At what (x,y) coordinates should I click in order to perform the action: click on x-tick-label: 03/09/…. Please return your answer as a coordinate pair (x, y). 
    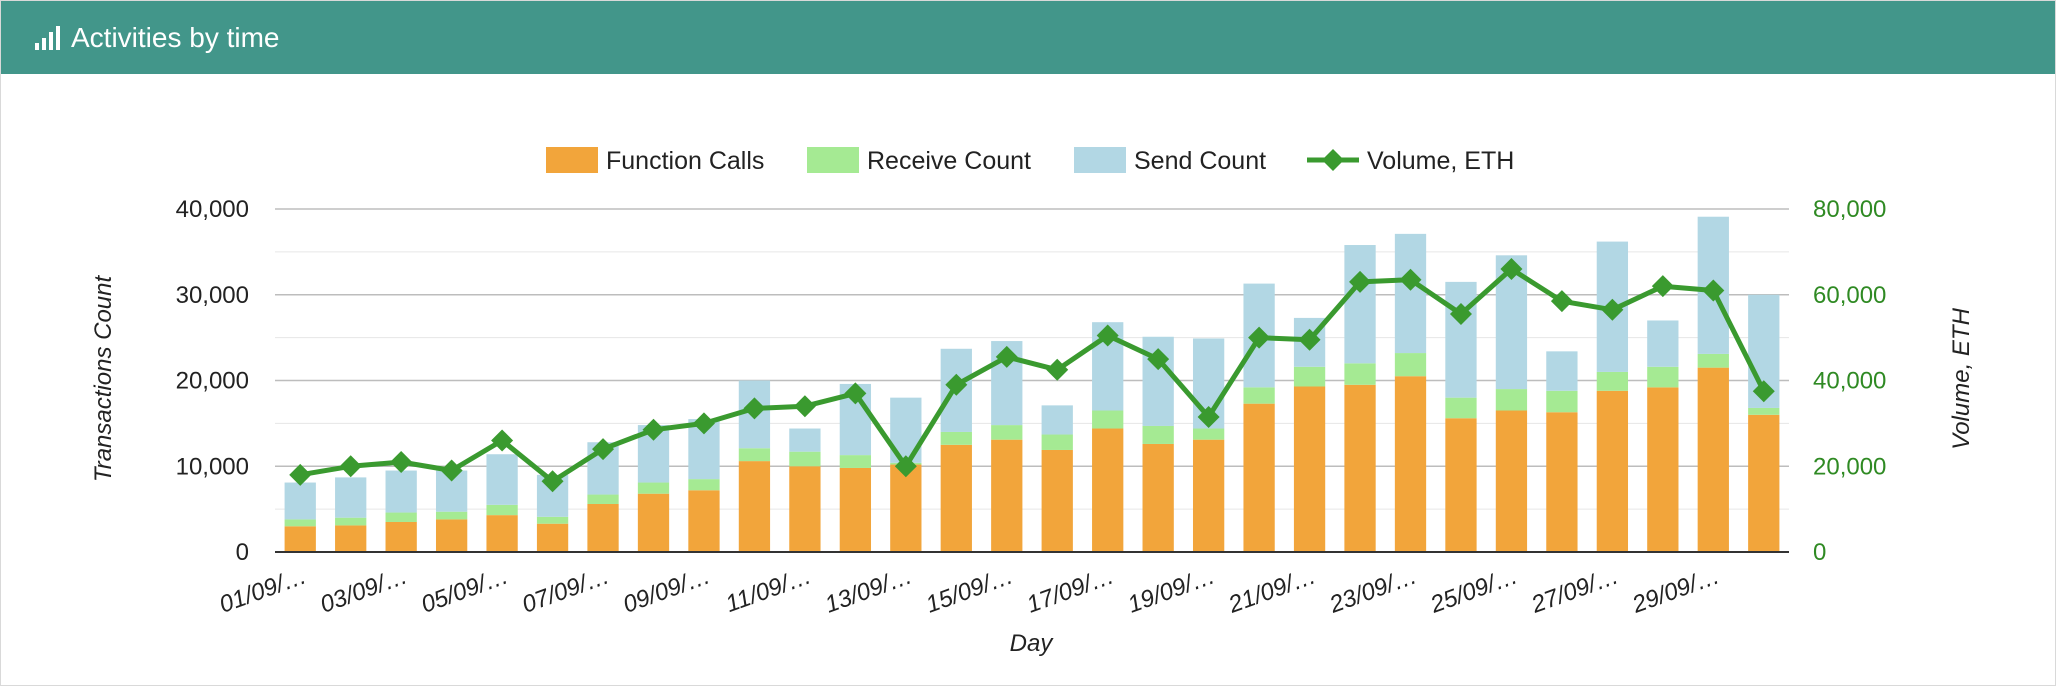
    Looking at the image, I should click on (364, 590).